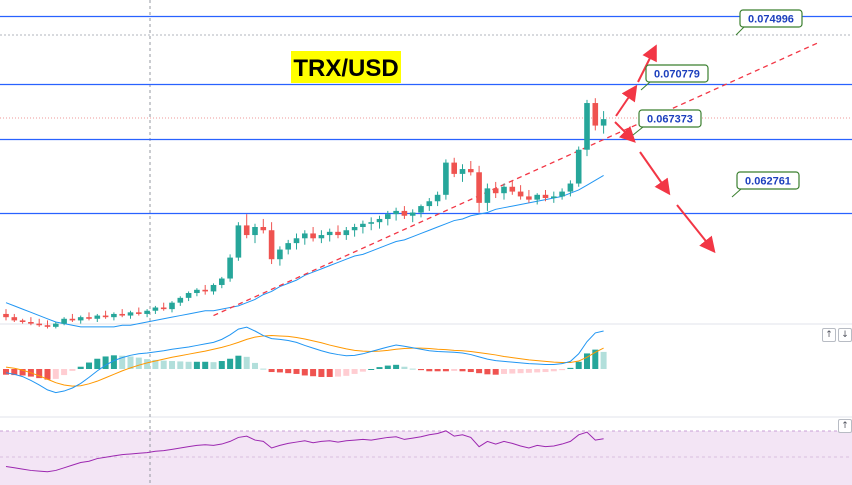 This screenshot has width=852, height=485. What do you see at coordinates (677, 75) in the screenshot?
I see `level-label-text-1: 0.070779` at bounding box center [677, 75].